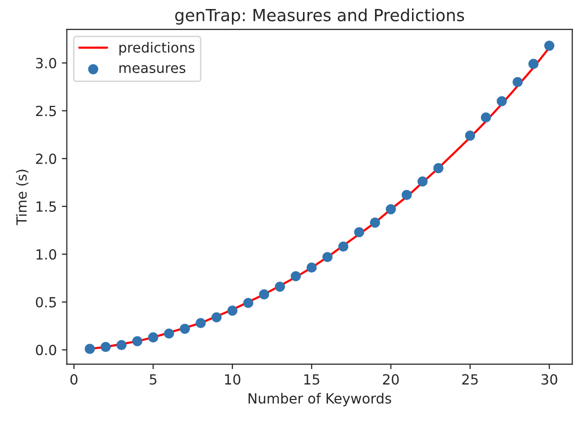 The height and width of the screenshot is (421, 581). Describe the element at coordinates (46, 111) in the screenshot. I see `y-tick-label: 2.5` at that location.